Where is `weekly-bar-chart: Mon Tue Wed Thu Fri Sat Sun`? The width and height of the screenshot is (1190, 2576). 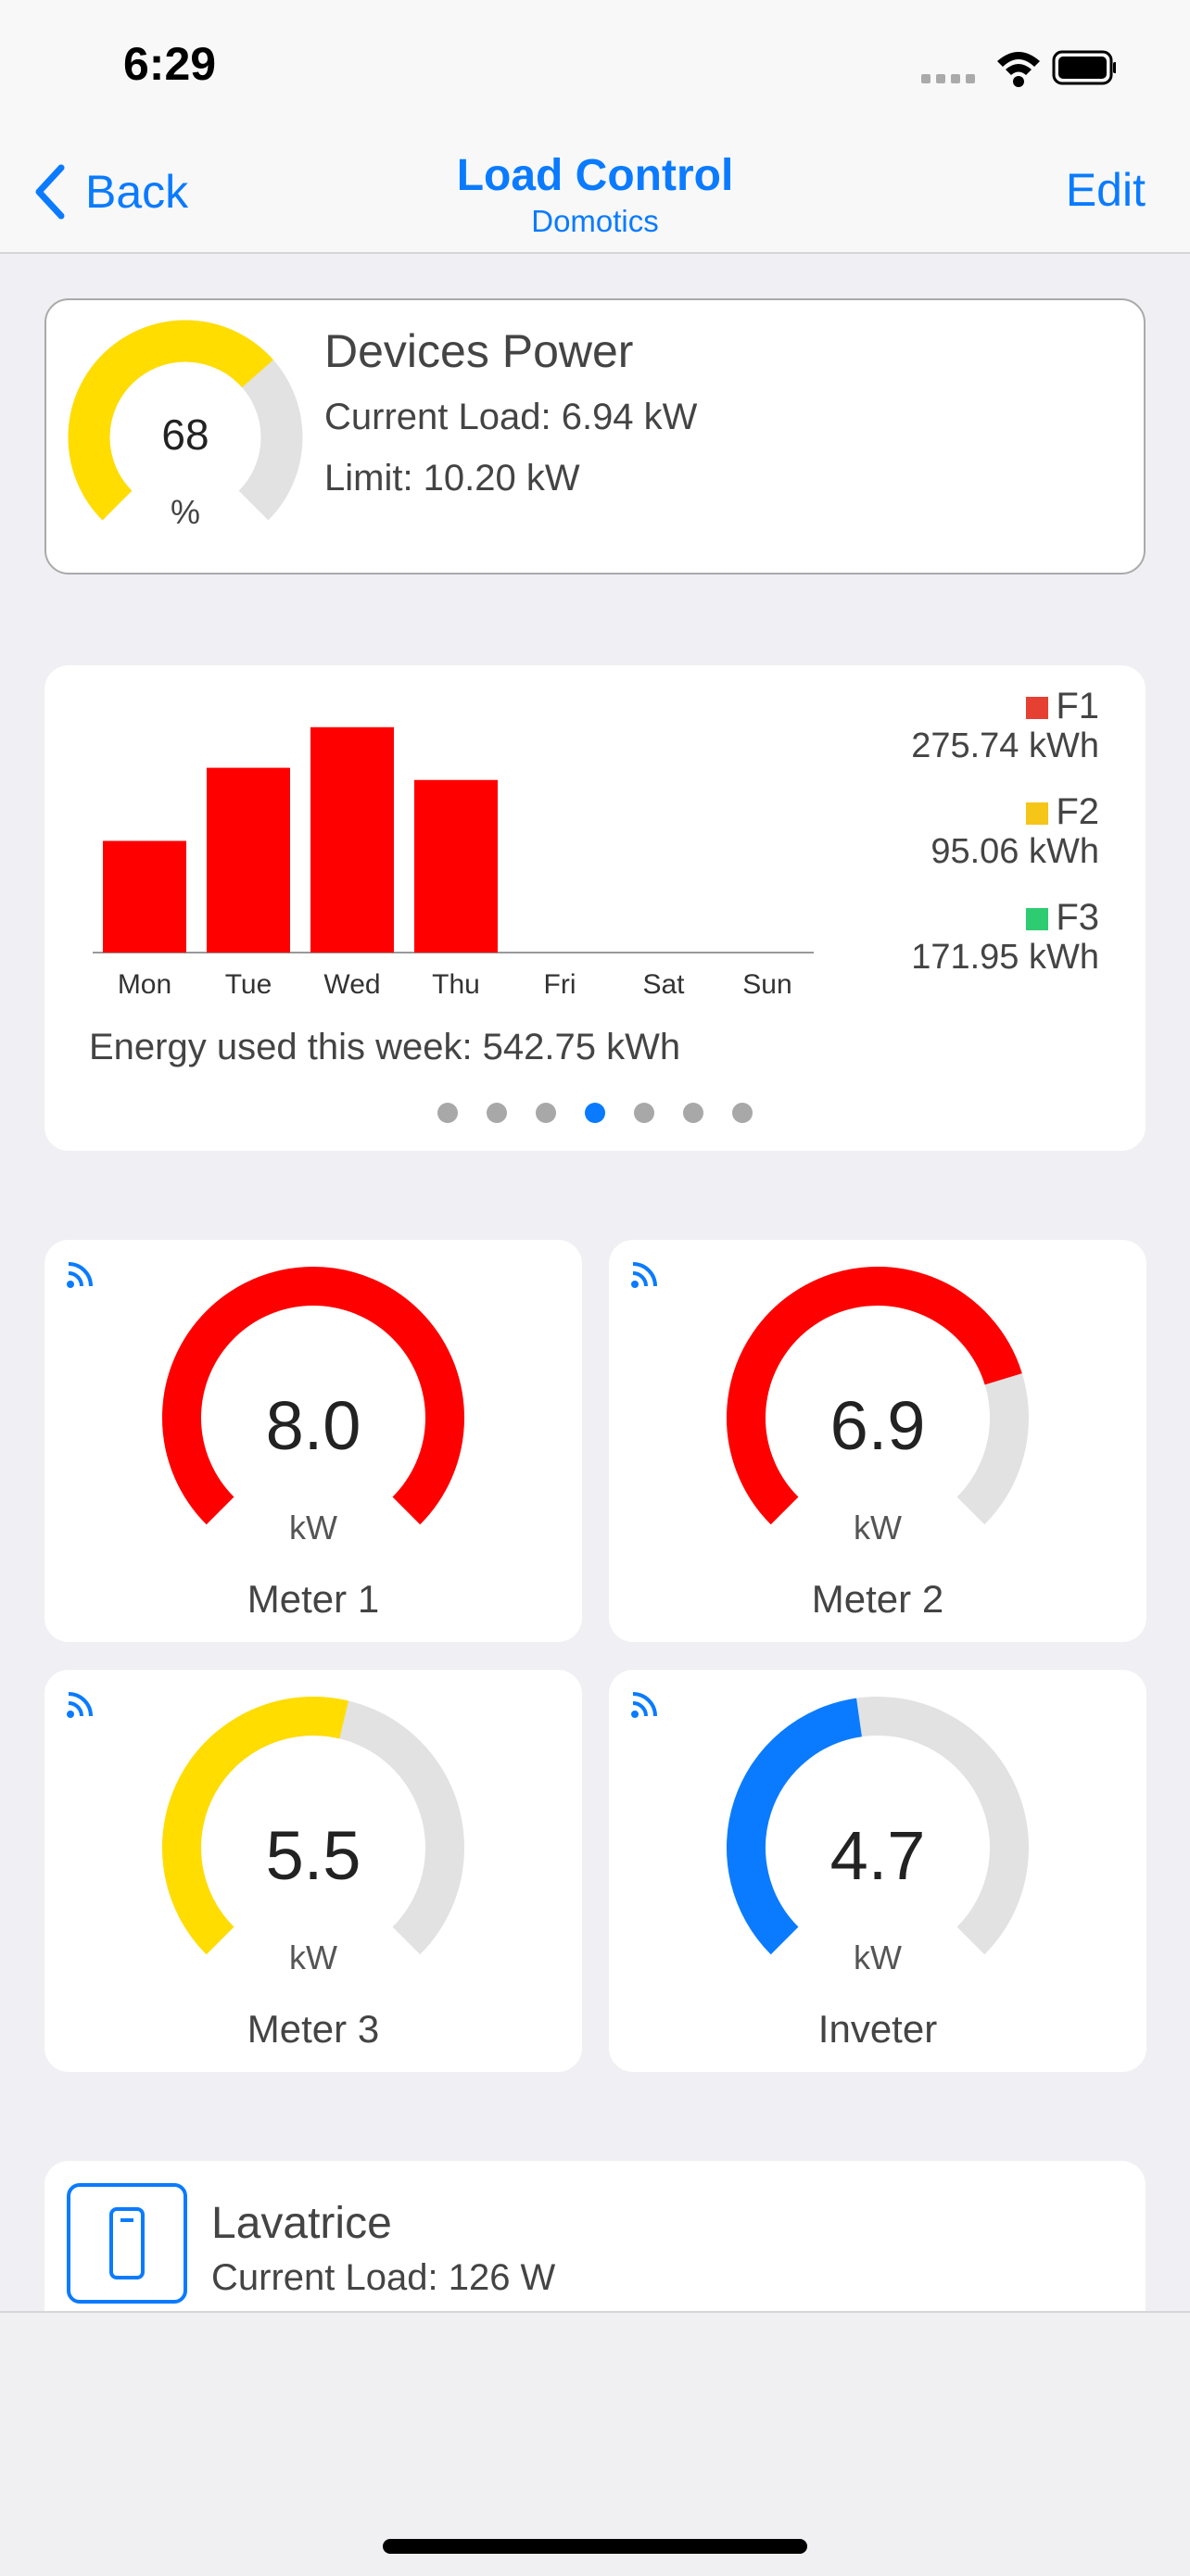 weekly-bar-chart: Mon Tue Wed Thu Fri Sat Sun is located at coordinates (453, 863).